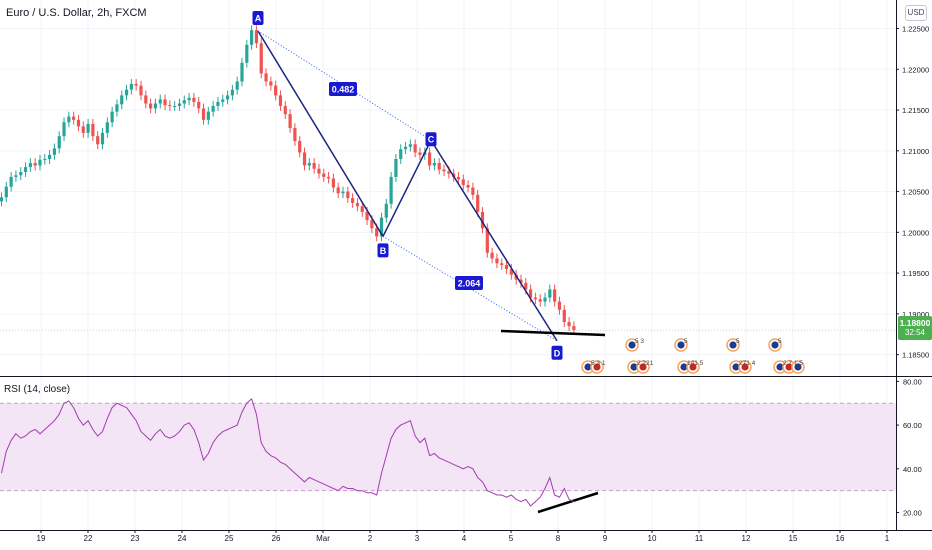 This screenshot has width=932, height=550. Describe the element at coordinates (76, 13) in the screenshot. I see `symbol-title: Euro / U.S. Dollar, 2h, FXCM` at that location.